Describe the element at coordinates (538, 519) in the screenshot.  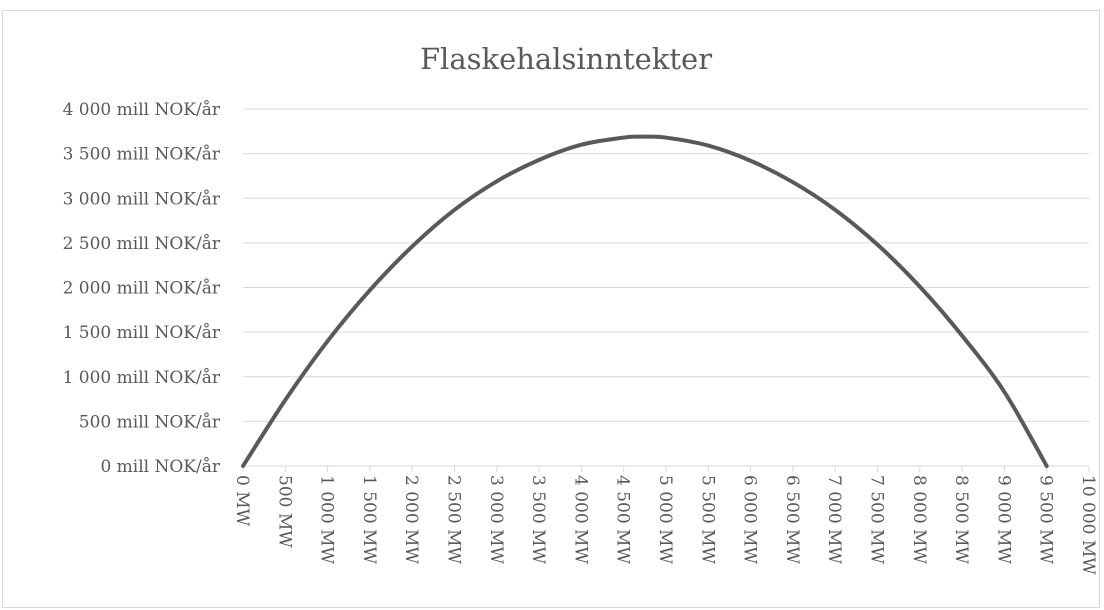
I see `x-tick-label: 3 500 MW` at that location.